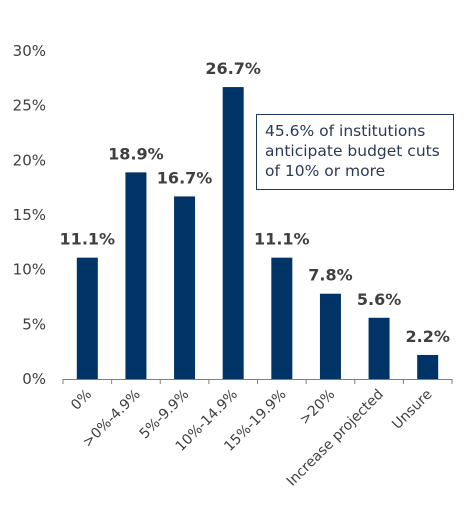  Describe the element at coordinates (428, 336) in the screenshot. I see `data-label: 2.2%` at that location.